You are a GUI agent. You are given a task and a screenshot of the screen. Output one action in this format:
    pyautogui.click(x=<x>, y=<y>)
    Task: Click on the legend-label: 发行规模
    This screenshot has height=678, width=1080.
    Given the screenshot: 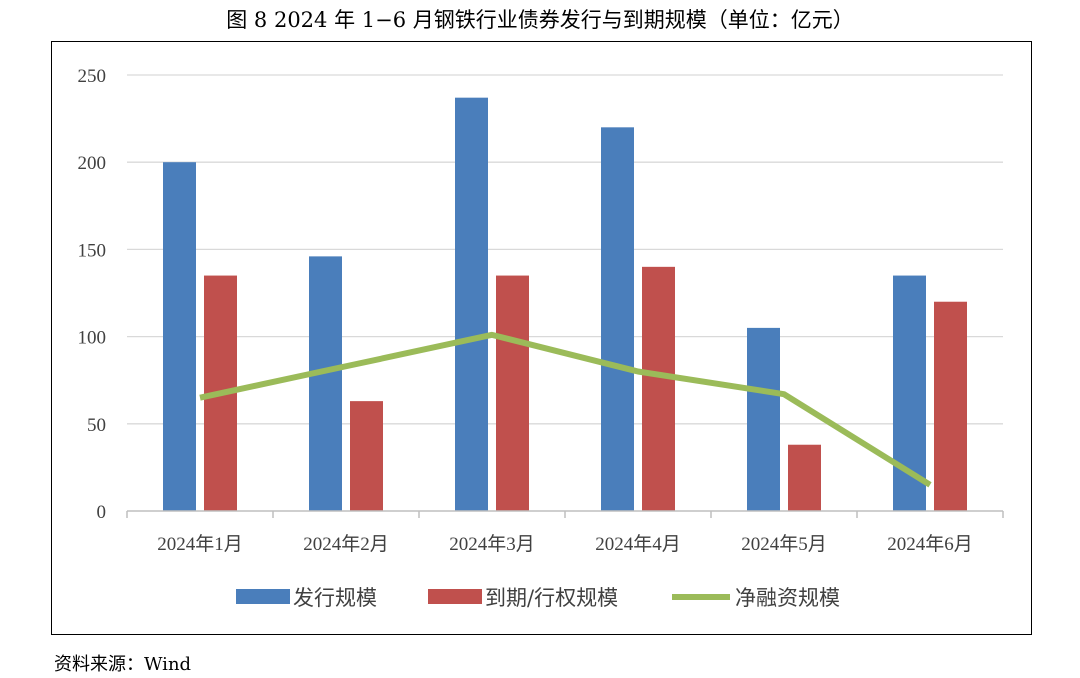 What is the action you would take?
    pyautogui.click(x=335, y=598)
    